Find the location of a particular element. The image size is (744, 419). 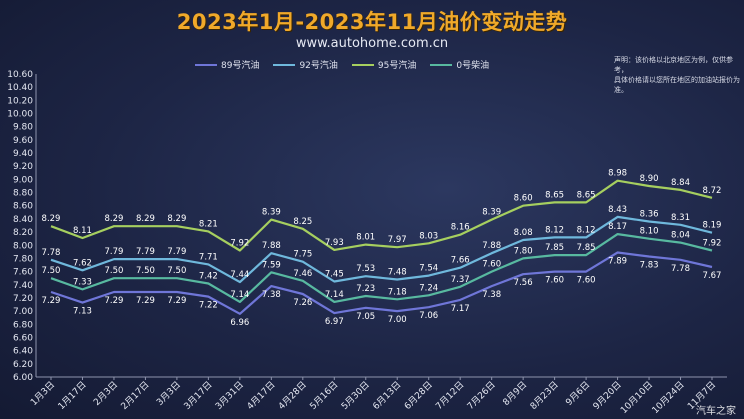

y-tick-label: 10.60 is located at coordinates (20, 75).